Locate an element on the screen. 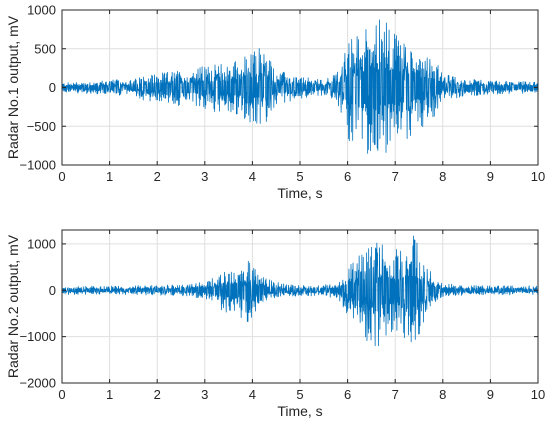 Image resolution: width=550 pixels, height=427 pixels. y-tick-label: −500 is located at coordinates (41, 126).